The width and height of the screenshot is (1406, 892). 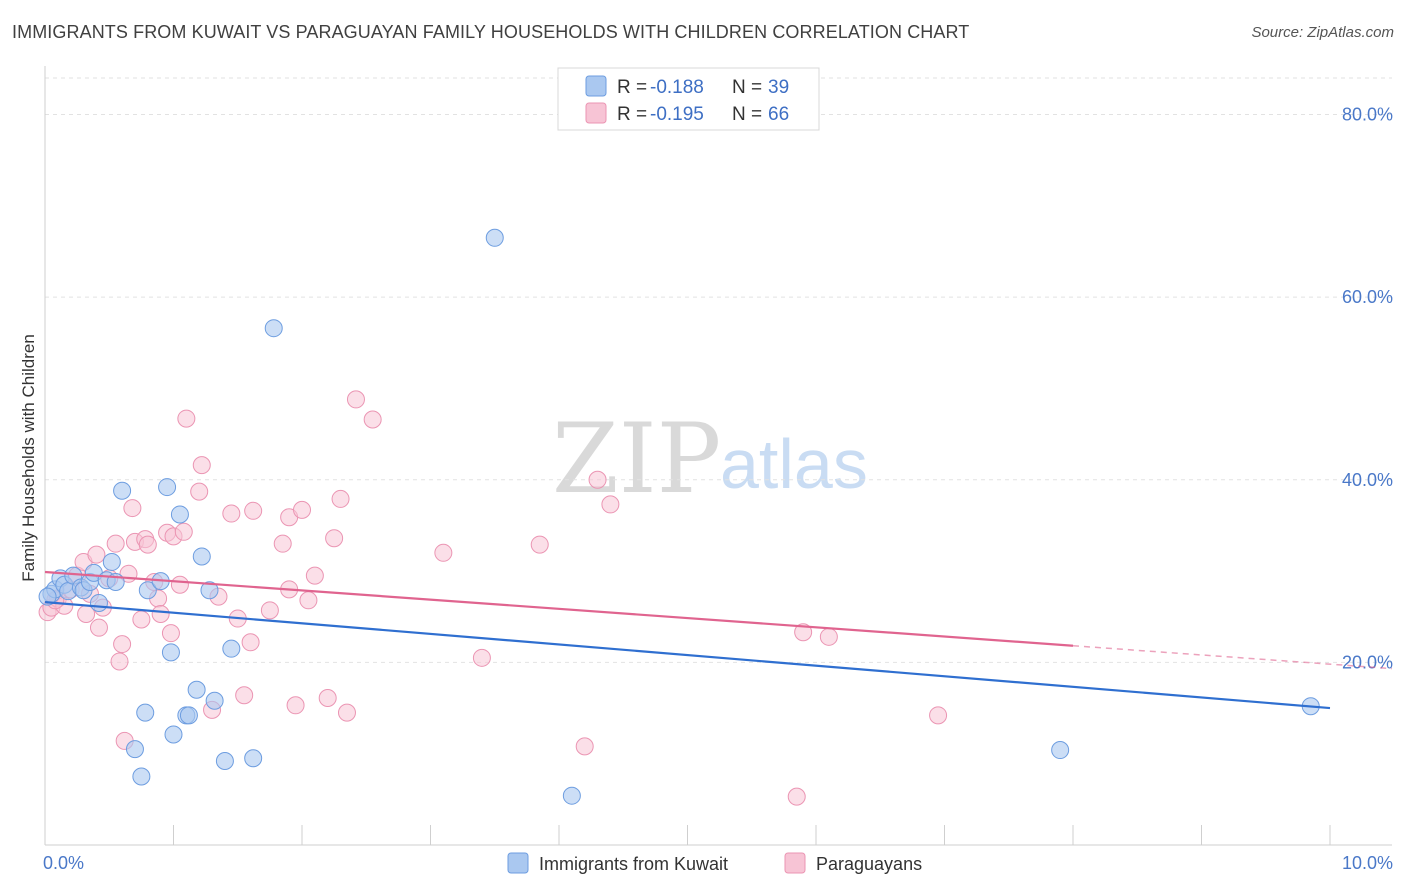 What do you see at coordinates (747, 87) in the screenshot?
I see `legend-n-label-1: N =` at bounding box center [747, 87].